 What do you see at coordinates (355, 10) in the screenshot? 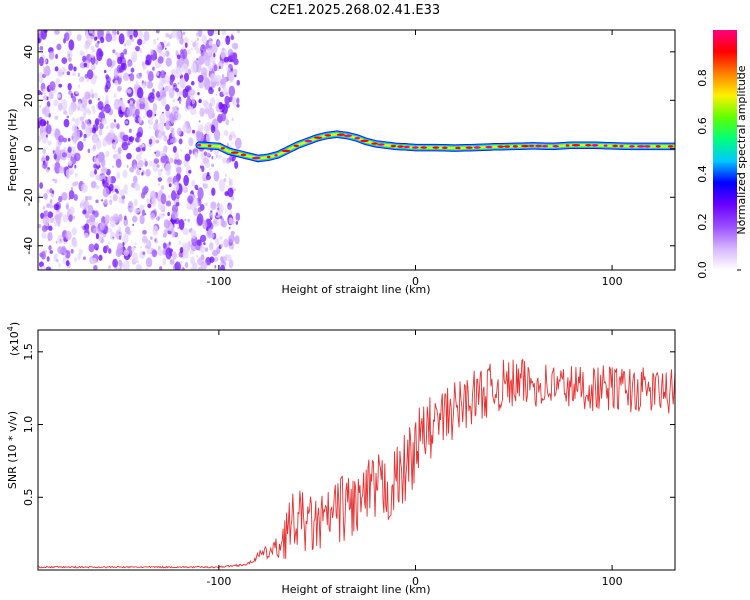
I see `chart-title: C2E1.2025.268.02.41.E33` at bounding box center [355, 10].